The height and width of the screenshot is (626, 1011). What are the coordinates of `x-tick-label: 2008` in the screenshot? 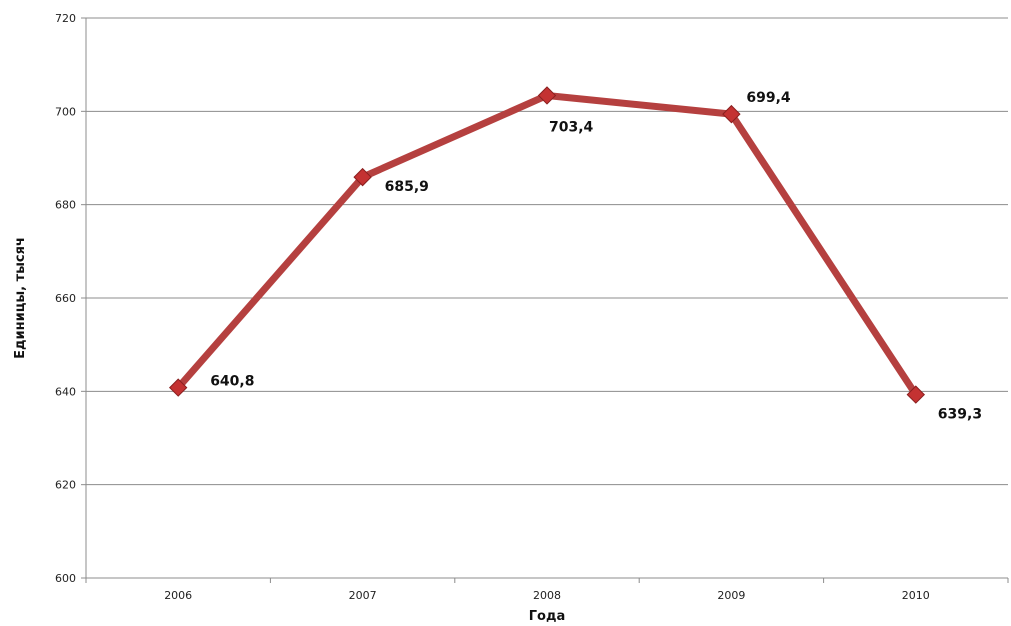 It's located at (547, 595).